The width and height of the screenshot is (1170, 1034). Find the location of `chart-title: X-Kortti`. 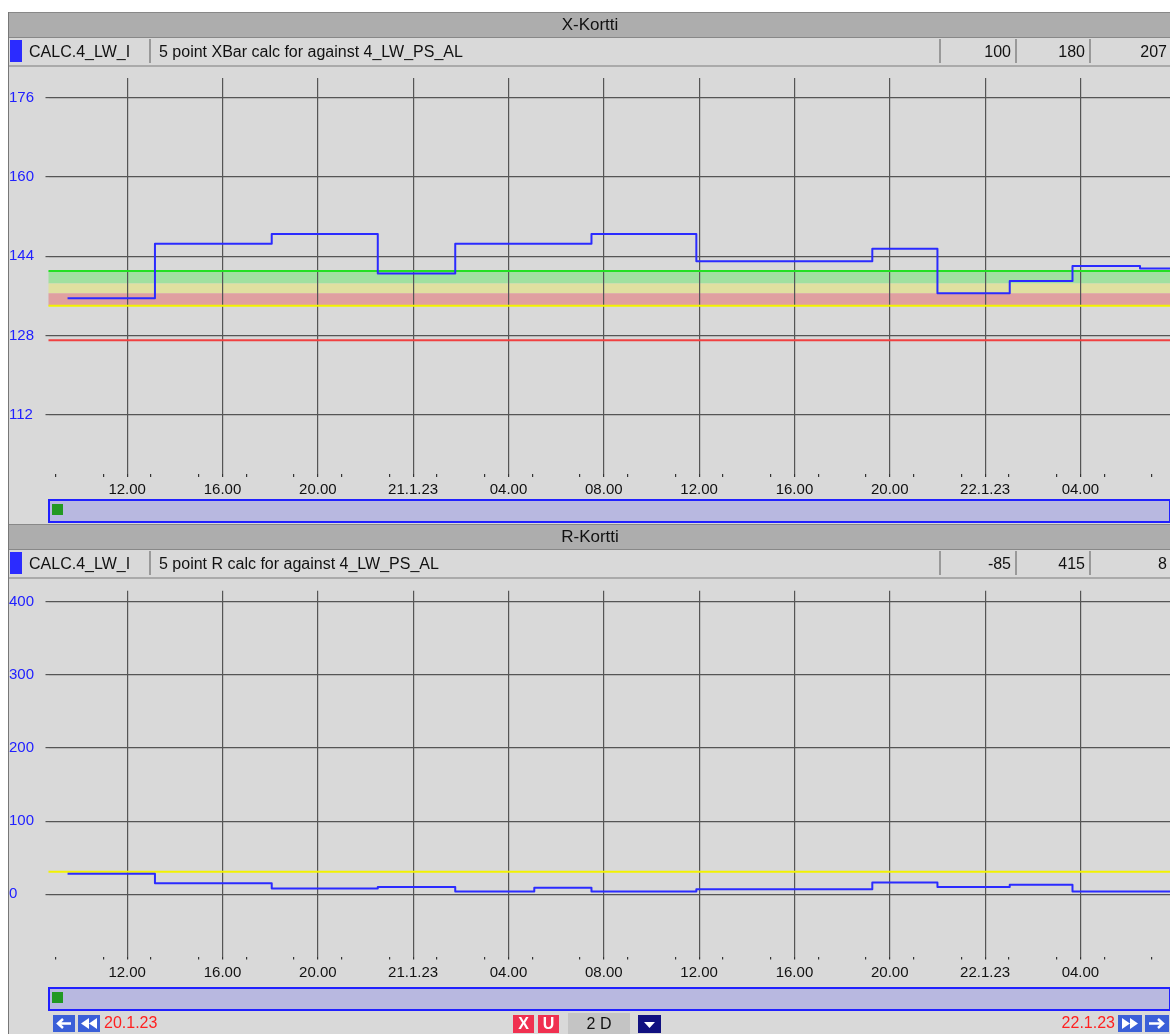

chart-title: X-Kortti is located at coordinates (589, 25).